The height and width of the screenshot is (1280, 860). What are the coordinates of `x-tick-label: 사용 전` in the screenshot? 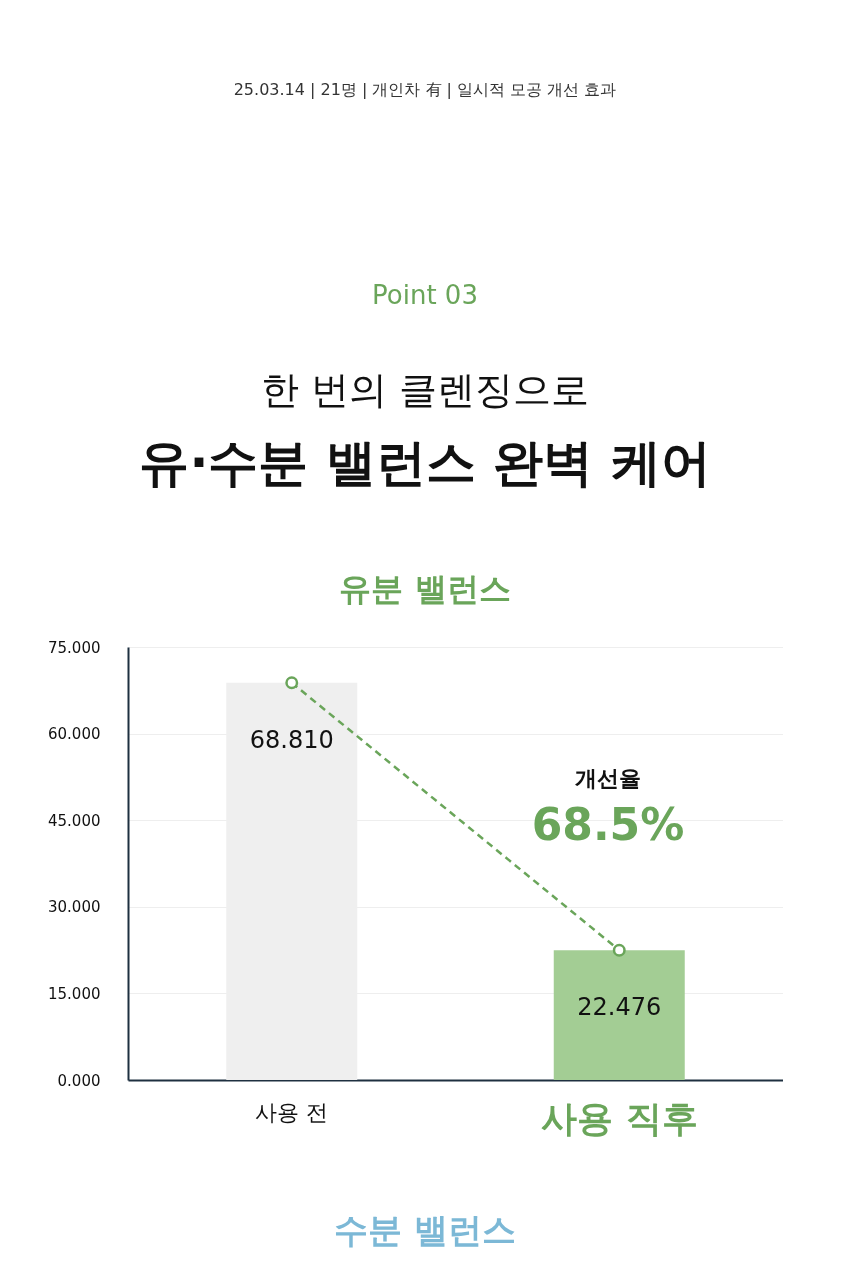 It's located at (292, 1112).